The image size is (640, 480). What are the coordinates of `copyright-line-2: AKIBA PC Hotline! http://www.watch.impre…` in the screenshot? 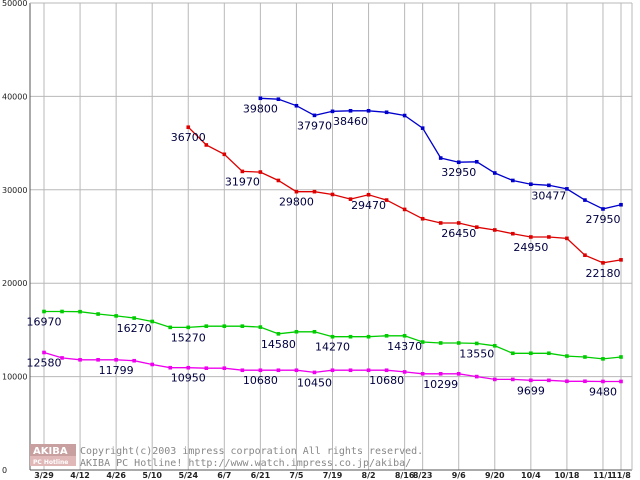 It's located at (245, 463).